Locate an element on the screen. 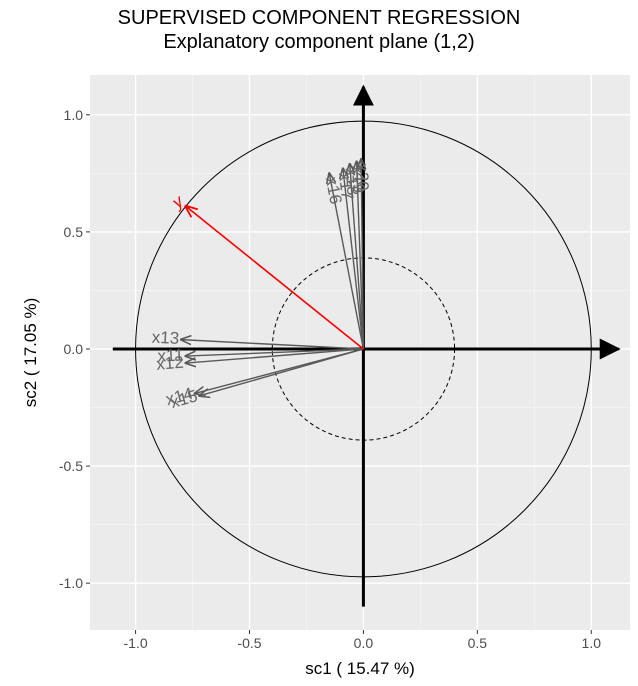  y-tick-label: 0.5 is located at coordinates (74, 232).